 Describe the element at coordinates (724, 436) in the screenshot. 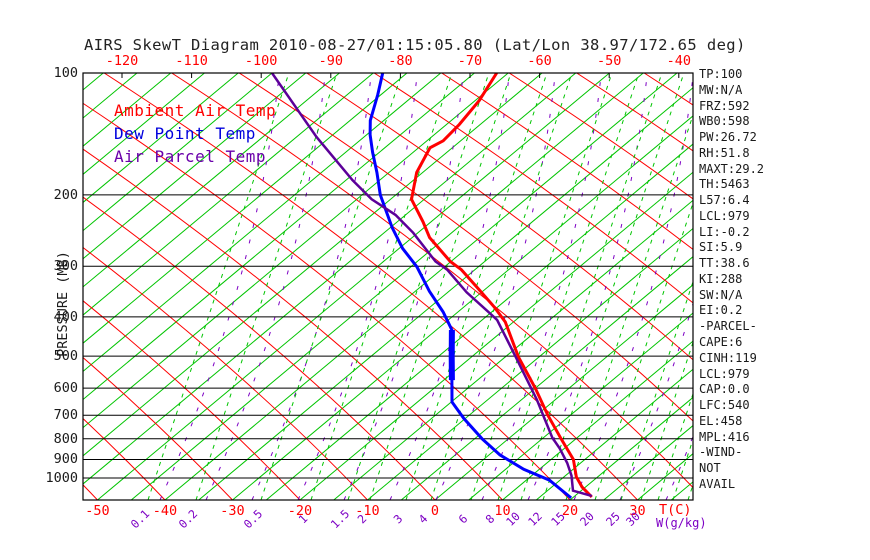

I see `stats-line: MPL:416` at that location.